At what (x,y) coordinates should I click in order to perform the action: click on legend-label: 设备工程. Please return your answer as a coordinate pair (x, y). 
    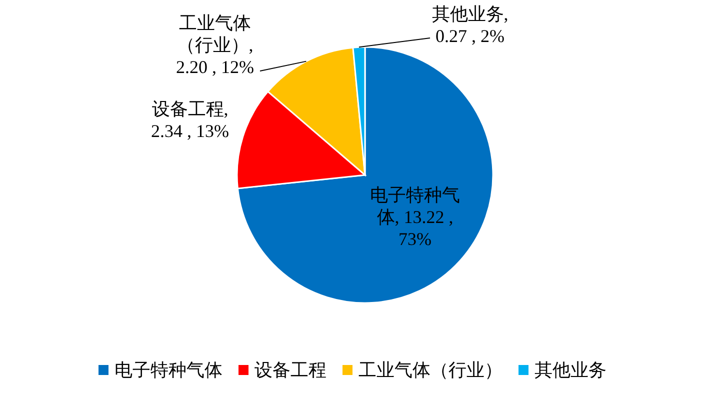
    Looking at the image, I should click on (290, 370).